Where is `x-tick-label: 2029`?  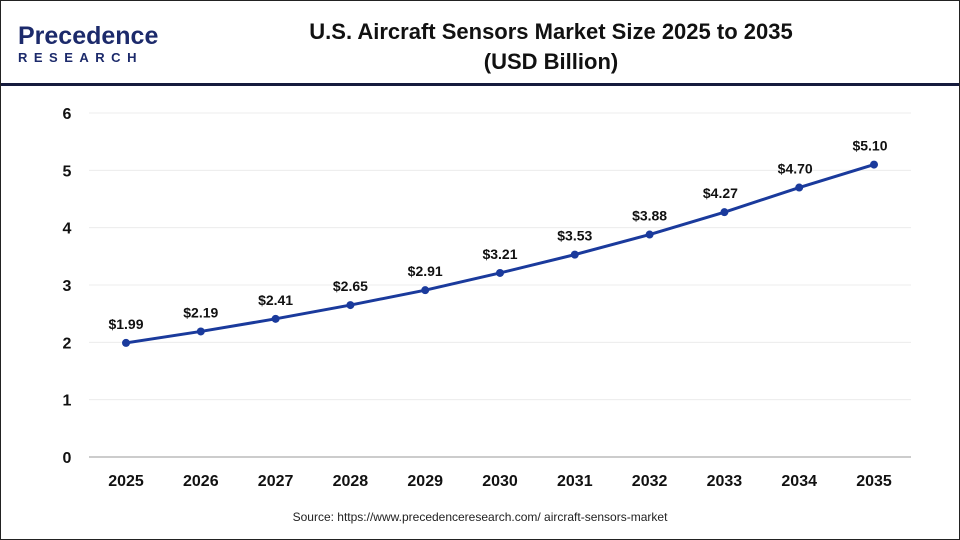
x-tick-label: 2029 is located at coordinates (425, 481).